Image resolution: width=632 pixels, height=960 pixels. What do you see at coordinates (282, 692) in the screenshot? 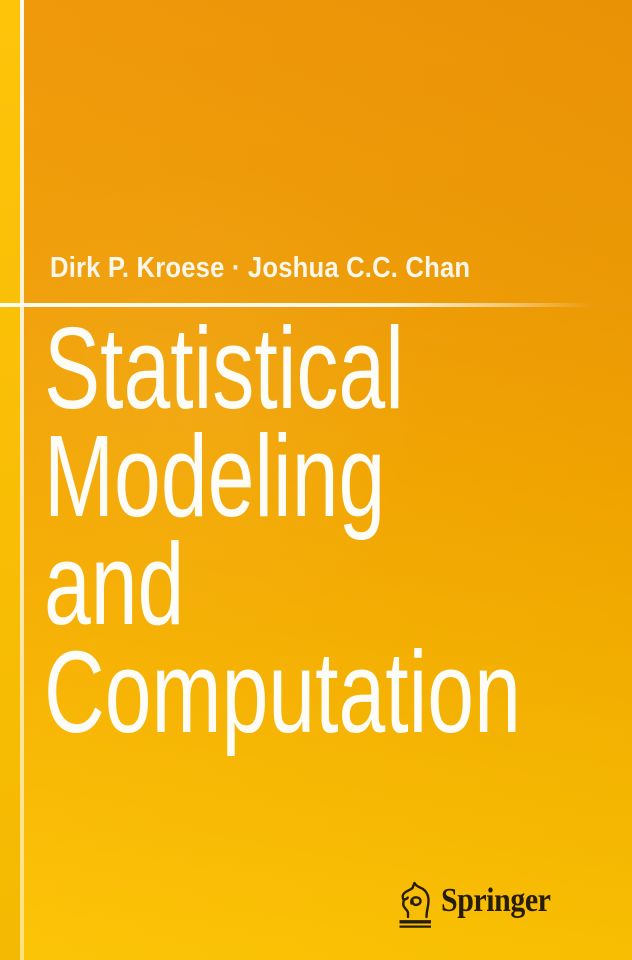
I see `title-line-4: Computation` at bounding box center [282, 692].